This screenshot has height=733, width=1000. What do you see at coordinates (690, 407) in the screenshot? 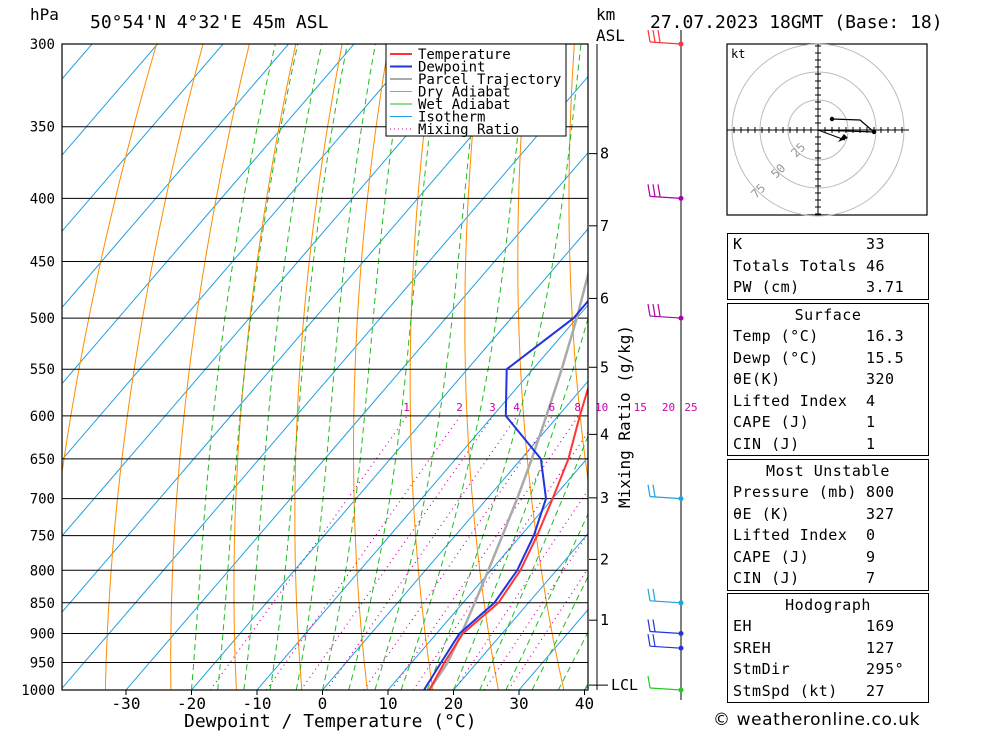
I see `mixing-ratio-tick-label: 25` at bounding box center [690, 407].